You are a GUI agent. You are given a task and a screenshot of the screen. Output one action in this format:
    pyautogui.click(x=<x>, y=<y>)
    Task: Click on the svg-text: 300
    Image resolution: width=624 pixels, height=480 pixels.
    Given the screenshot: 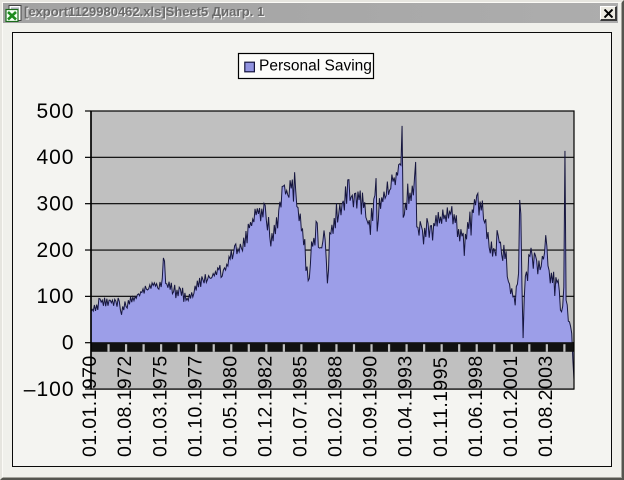 What is the action you would take?
    pyautogui.click(x=55, y=203)
    